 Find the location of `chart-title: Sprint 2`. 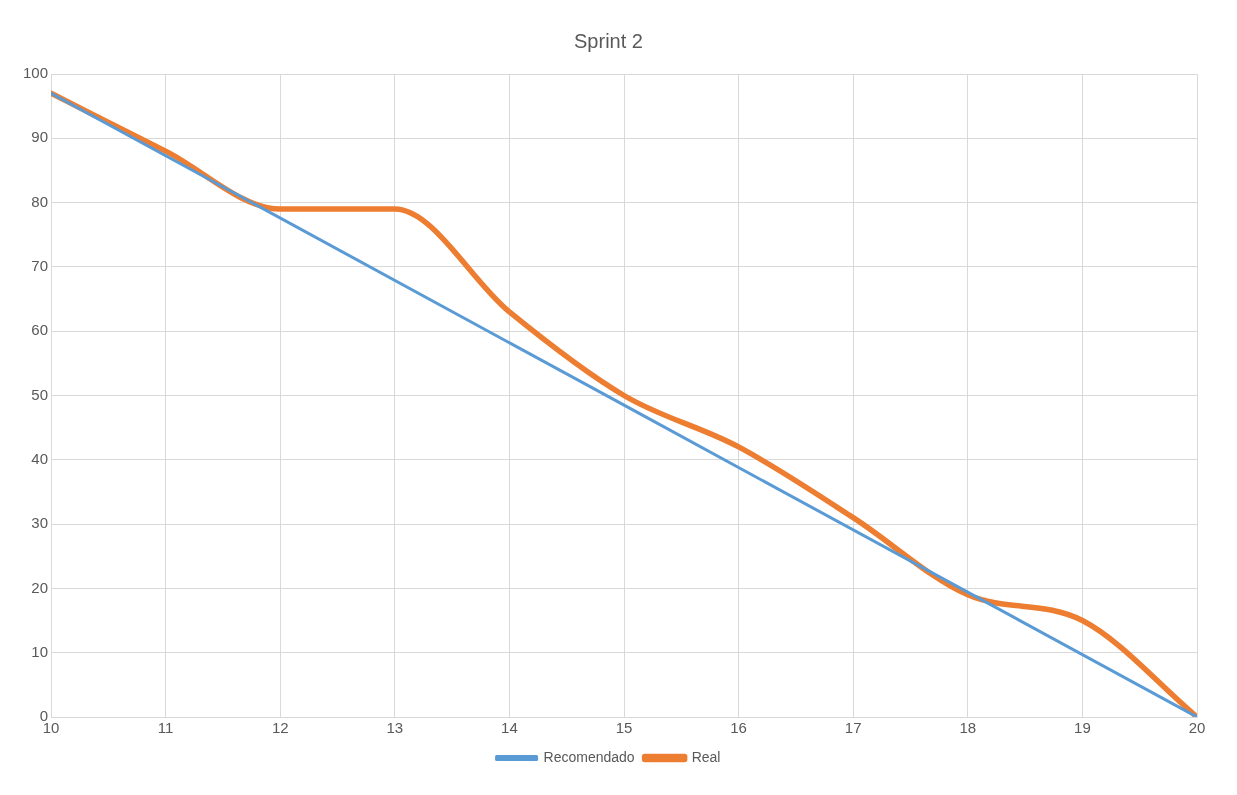

chart-title: Sprint 2 is located at coordinates (608, 40).